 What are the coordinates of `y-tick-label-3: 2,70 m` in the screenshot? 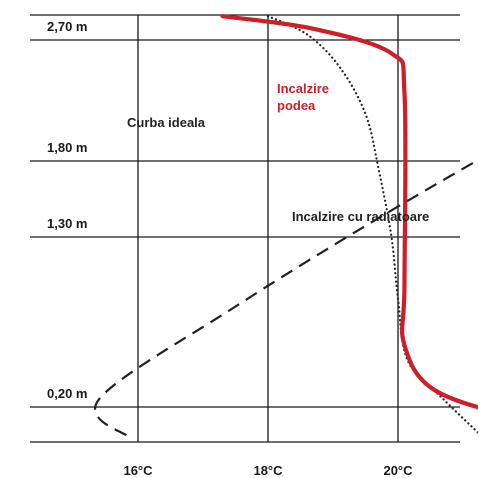 It's located at (67, 26).